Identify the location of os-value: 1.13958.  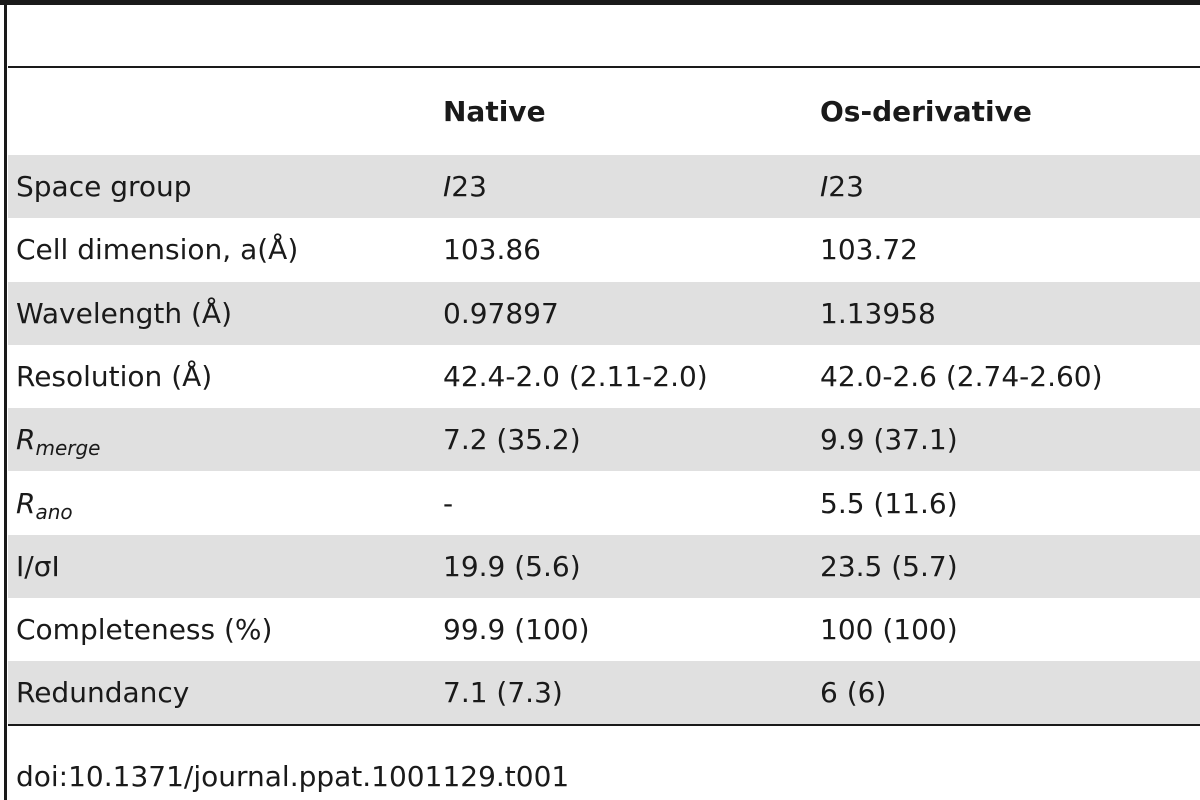
(878, 313).